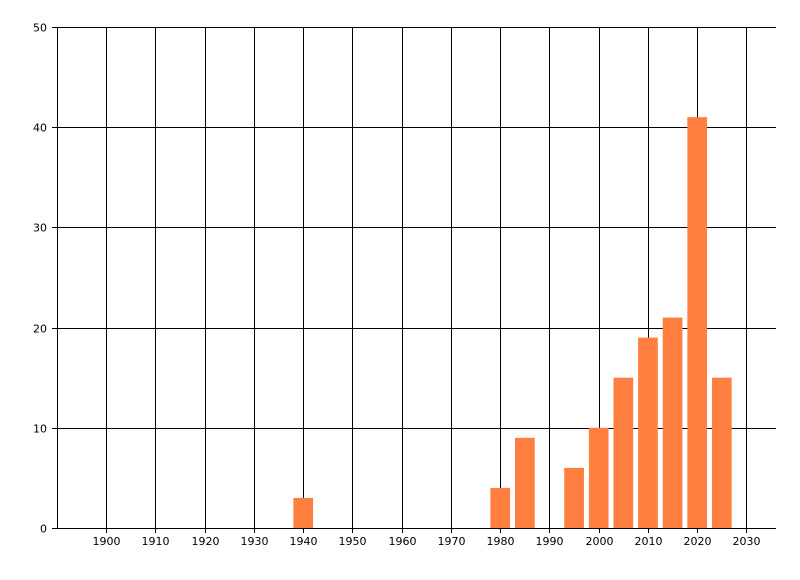 Image resolution: width=800 pixels, height=580 pixels. What do you see at coordinates (452, 541) in the screenshot?
I see `x-tick-label: 1970` at bounding box center [452, 541].